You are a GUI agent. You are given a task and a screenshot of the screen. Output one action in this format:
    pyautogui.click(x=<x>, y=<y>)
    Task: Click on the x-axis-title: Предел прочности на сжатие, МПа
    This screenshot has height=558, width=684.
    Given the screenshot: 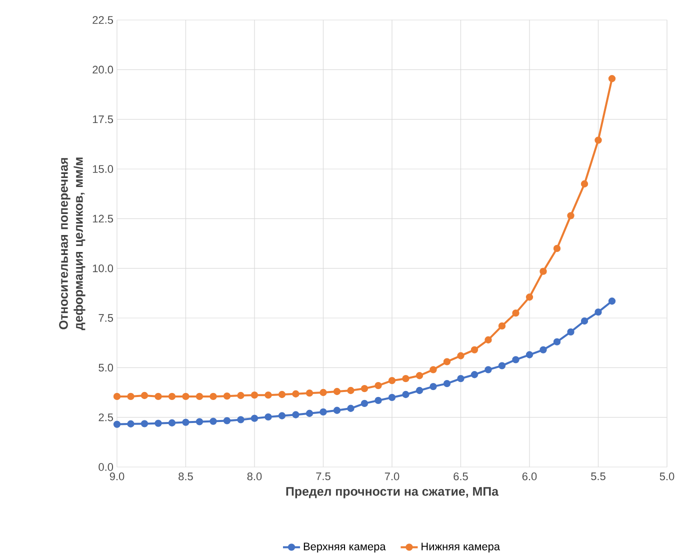 What is the action you would take?
    pyautogui.click(x=392, y=492)
    